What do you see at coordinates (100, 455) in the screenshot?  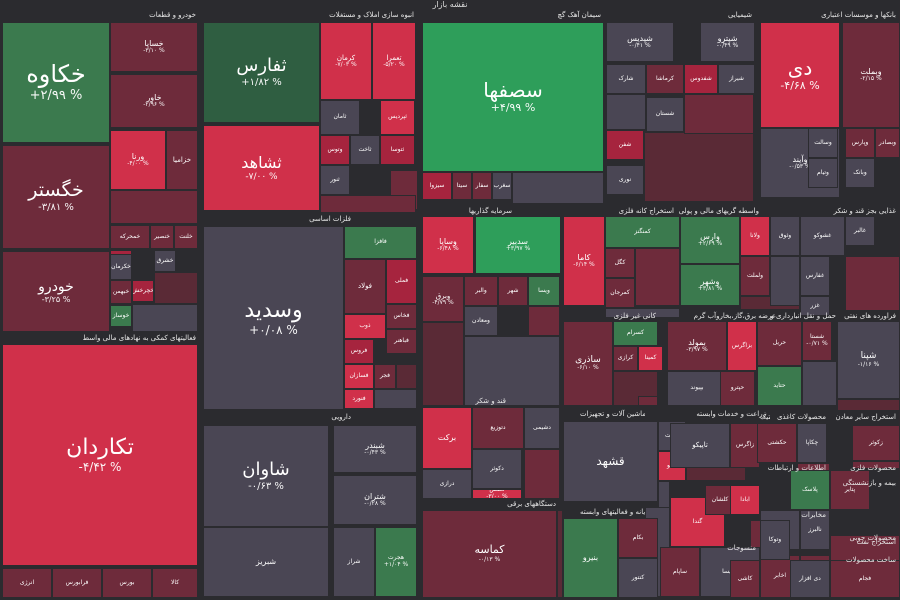 I see `stock-cell: تکاردان -۴/۴۲ %` at bounding box center [100, 455].